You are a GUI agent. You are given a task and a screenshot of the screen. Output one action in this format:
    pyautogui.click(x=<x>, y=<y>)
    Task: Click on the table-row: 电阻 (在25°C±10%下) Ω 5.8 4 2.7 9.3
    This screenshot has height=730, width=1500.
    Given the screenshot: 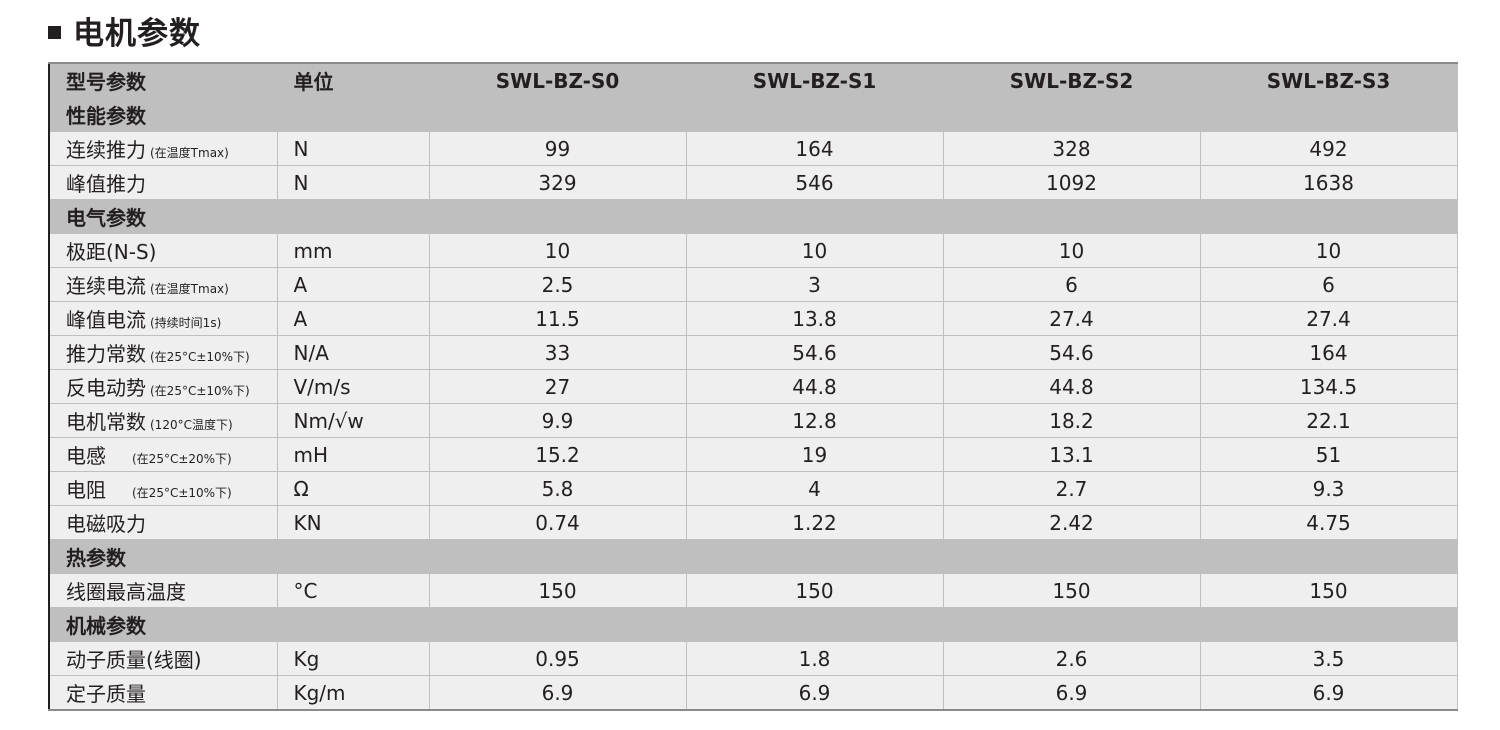 What is the action you would take?
    pyautogui.click(x=753, y=488)
    